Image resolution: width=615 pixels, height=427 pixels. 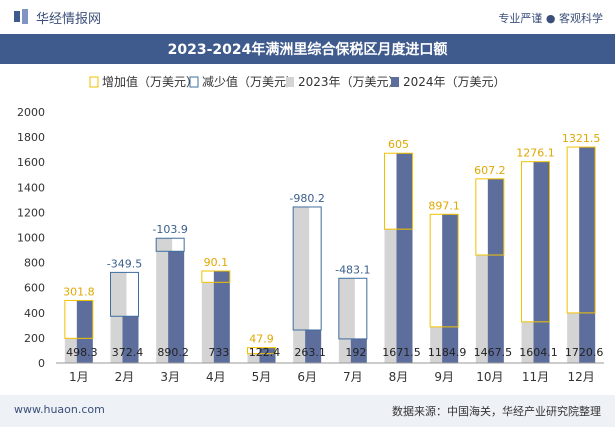 I want to click on x-tick-label: 2月, so click(x=125, y=377).